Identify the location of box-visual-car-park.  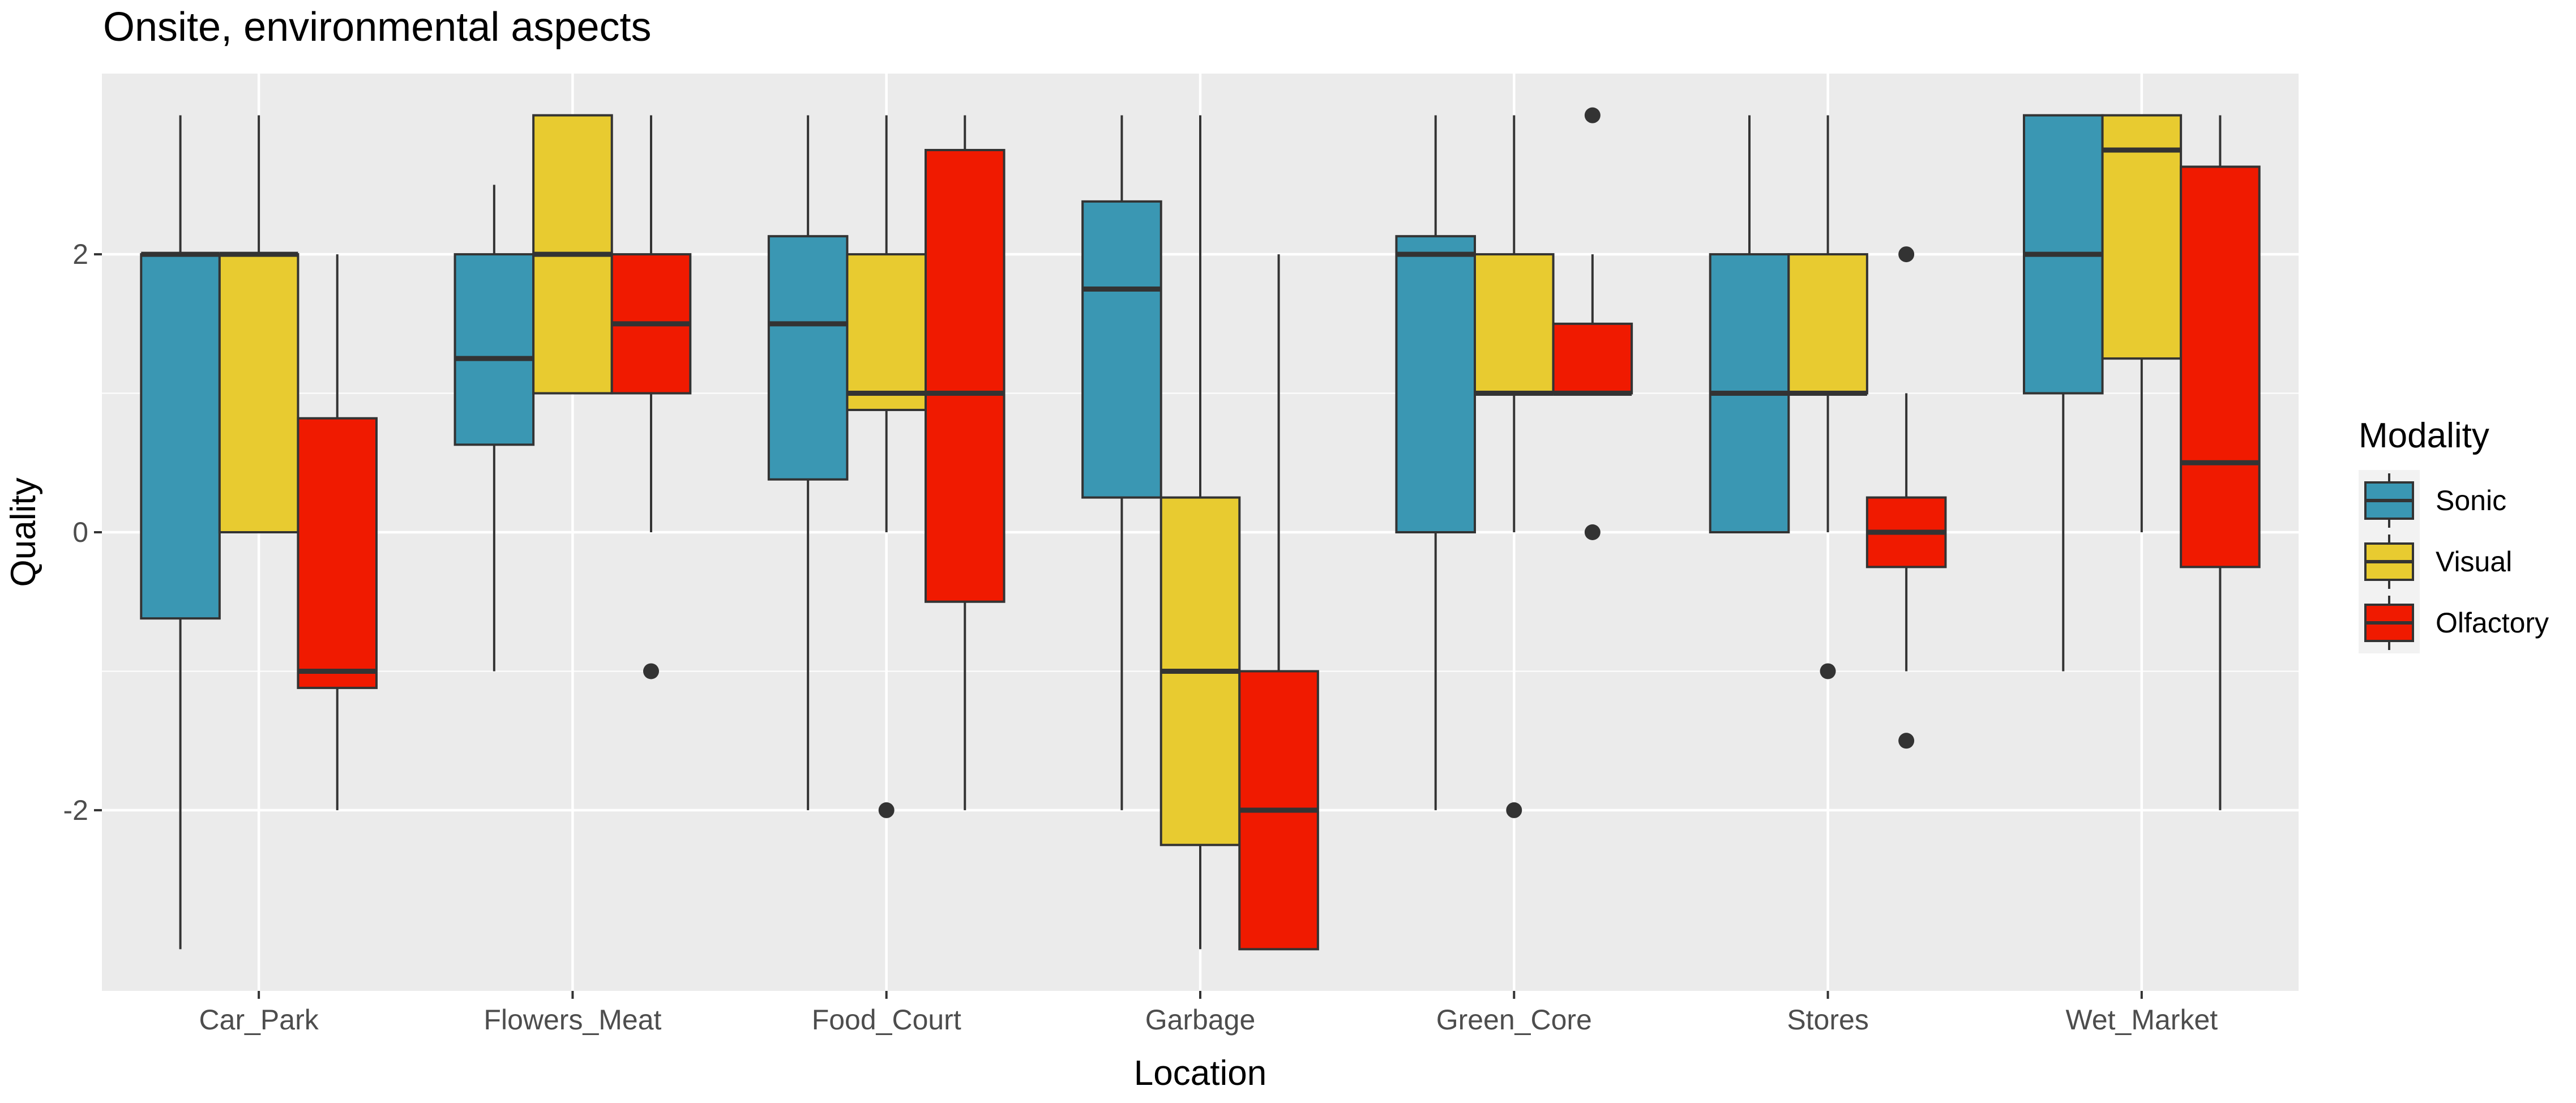
(258, 324).